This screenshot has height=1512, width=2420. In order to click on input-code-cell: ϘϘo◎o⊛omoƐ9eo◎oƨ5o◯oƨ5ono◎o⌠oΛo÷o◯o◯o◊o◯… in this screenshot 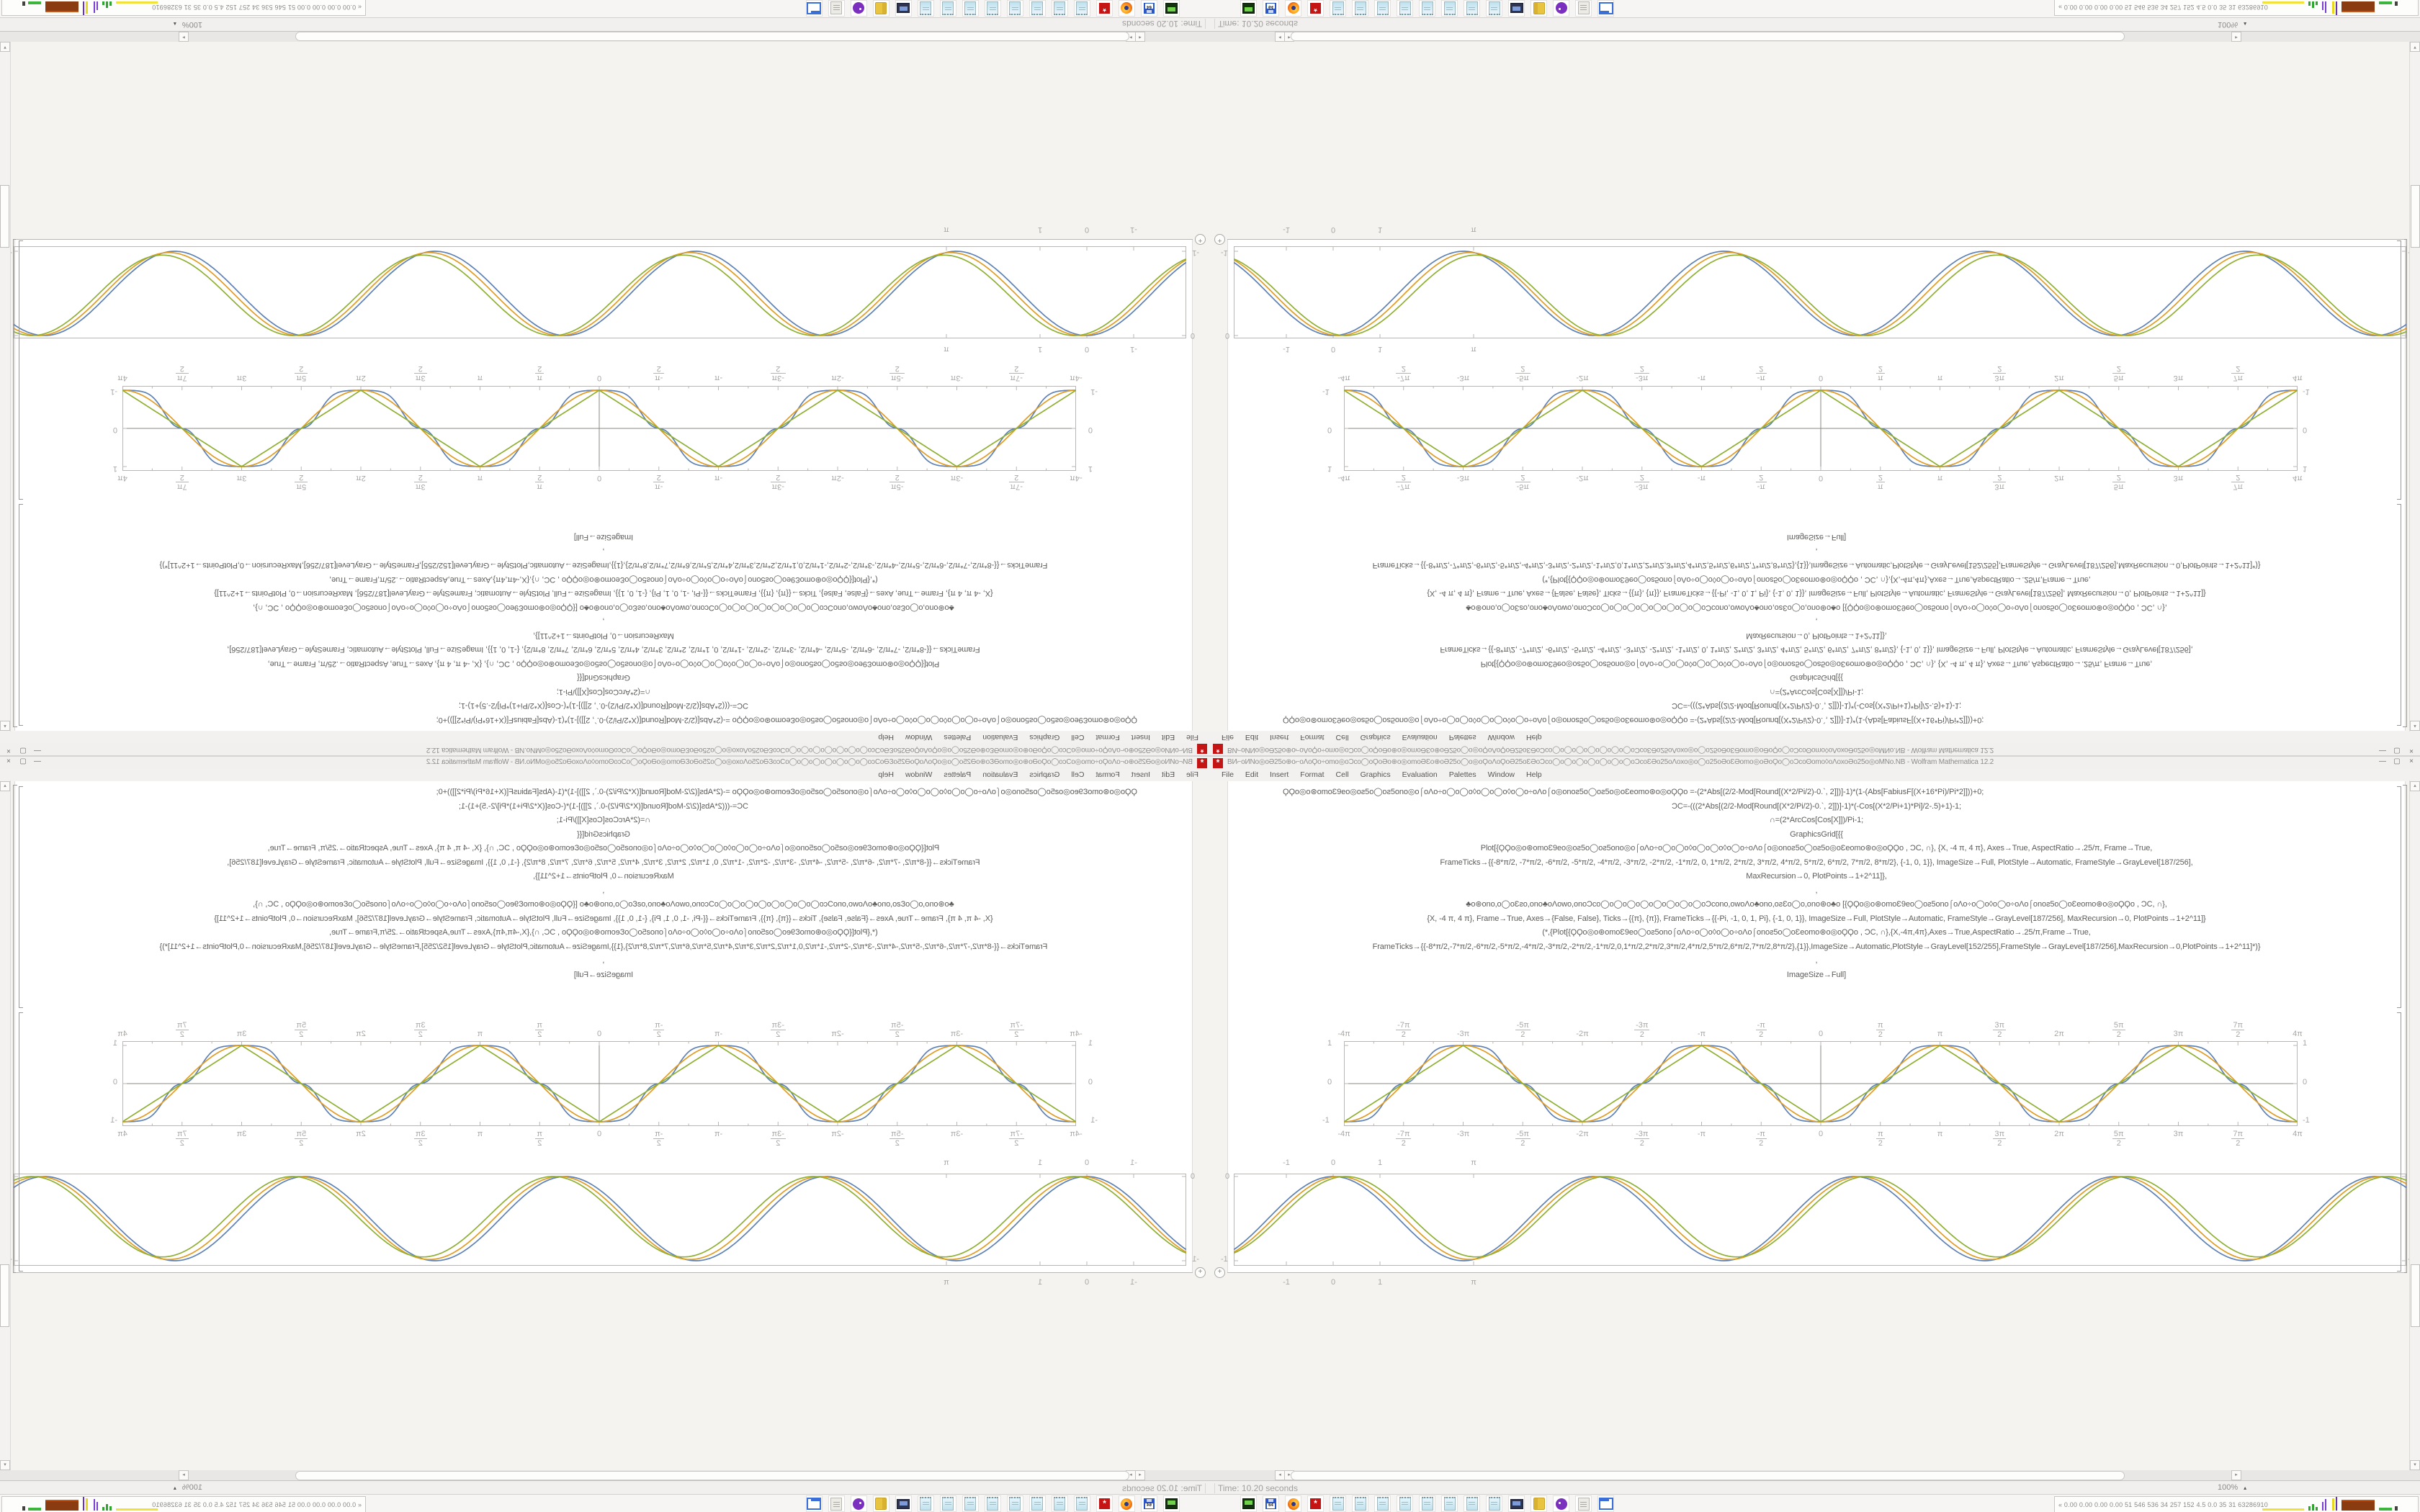, I will do `click(603, 884)`.